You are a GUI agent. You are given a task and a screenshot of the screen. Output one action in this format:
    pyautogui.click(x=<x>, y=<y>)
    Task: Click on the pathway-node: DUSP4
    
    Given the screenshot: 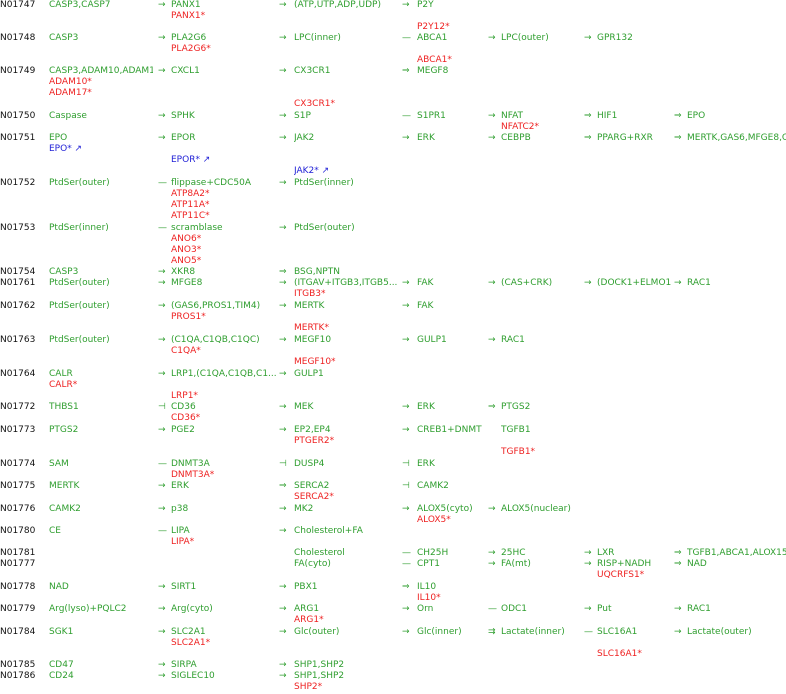 What is the action you would take?
    pyautogui.click(x=309, y=464)
    